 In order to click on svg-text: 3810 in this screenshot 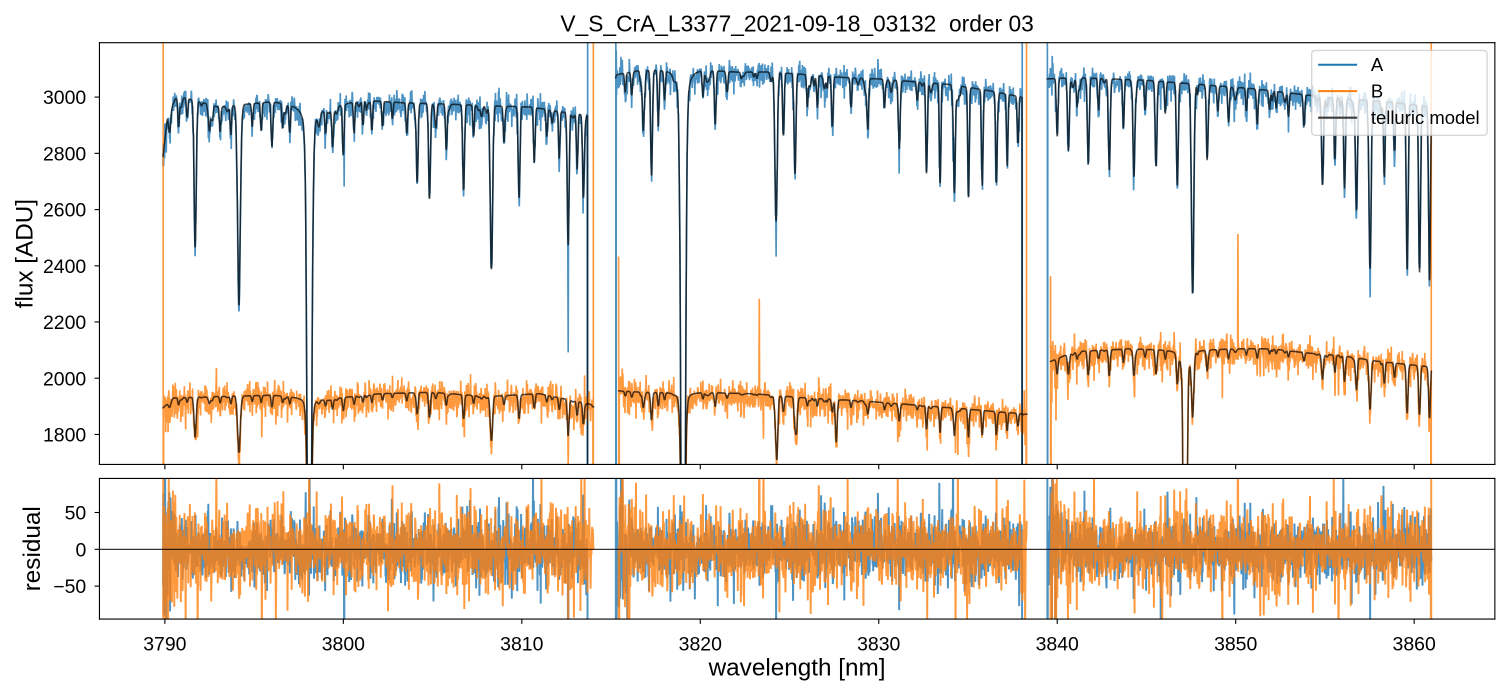, I will do `click(521, 644)`.